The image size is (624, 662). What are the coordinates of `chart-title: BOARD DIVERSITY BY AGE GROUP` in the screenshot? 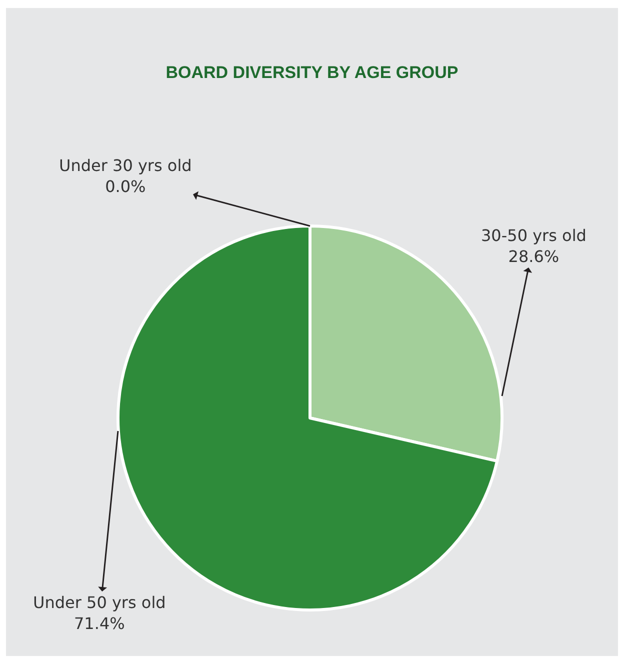 It's located at (312, 72).